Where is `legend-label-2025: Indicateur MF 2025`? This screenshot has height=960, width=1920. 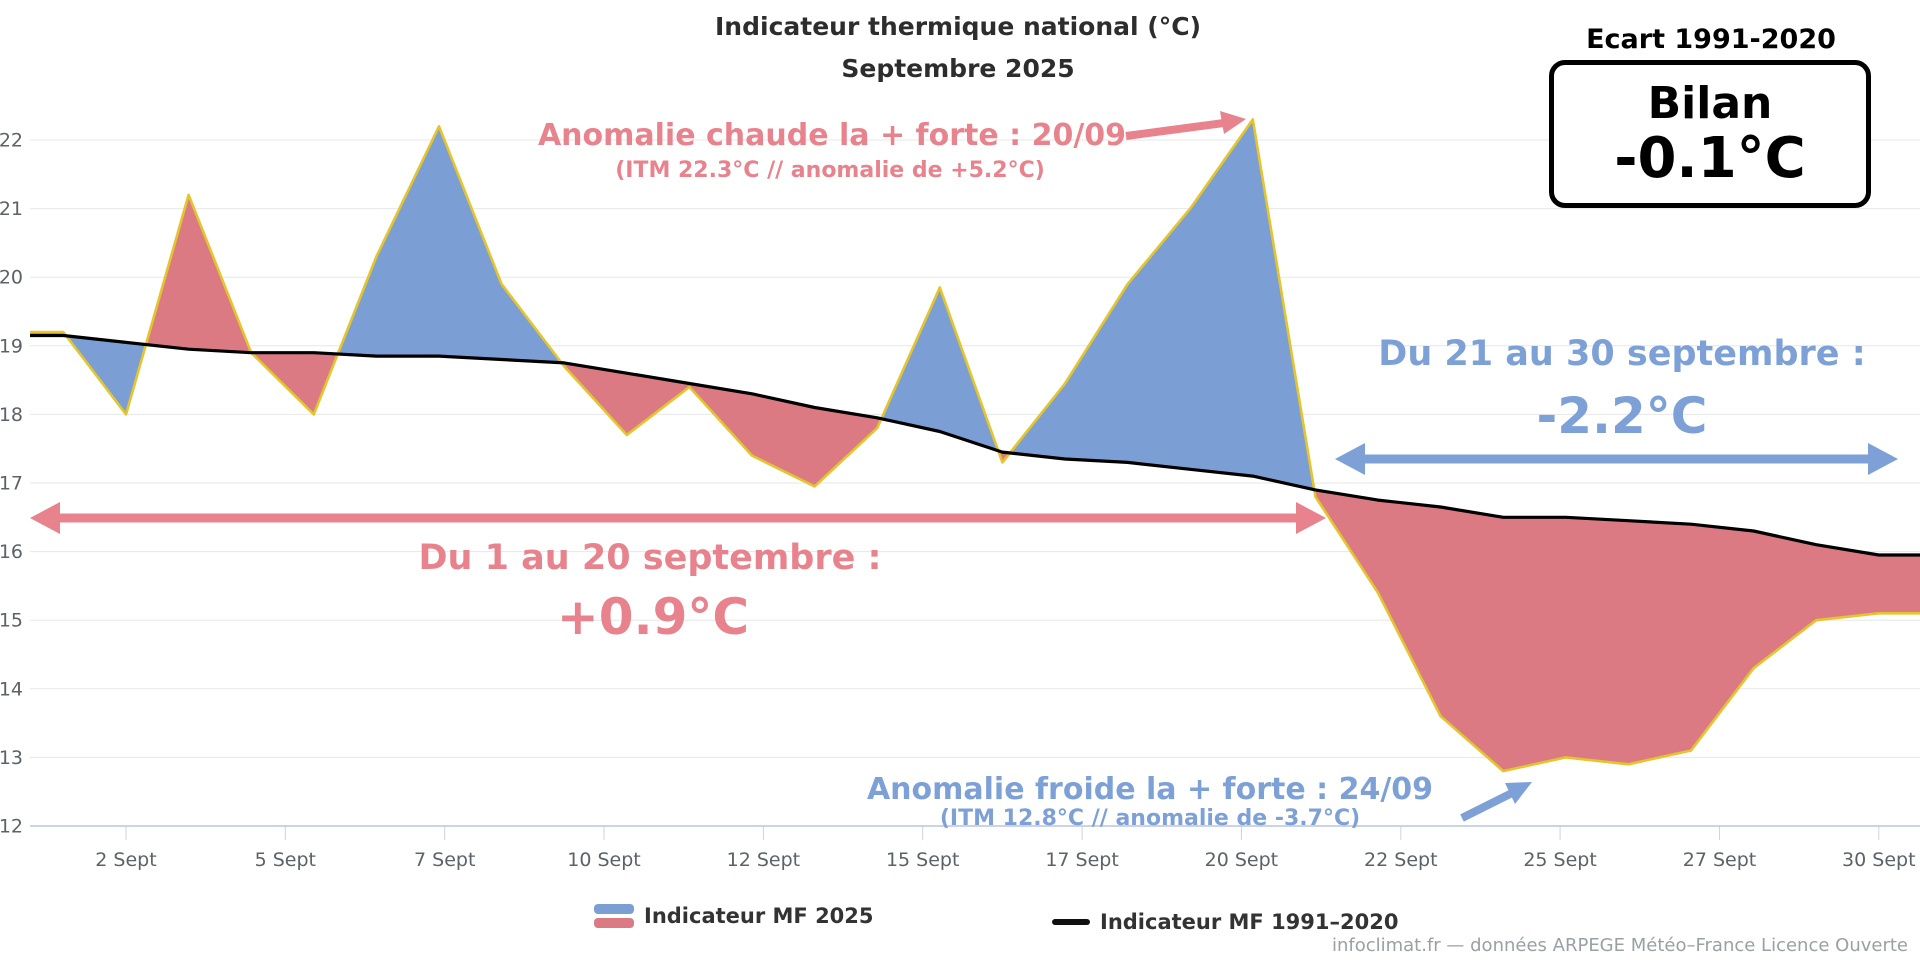 legend-label-2025: Indicateur MF 2025 is located at coordinates (759, 916).